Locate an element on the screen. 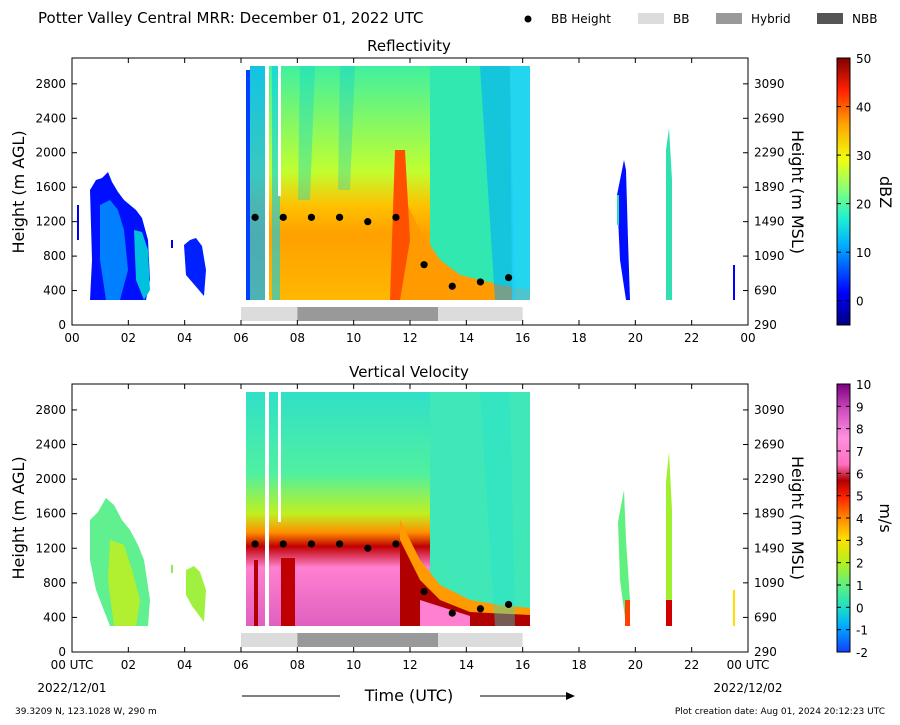 The image size is (900, 725). reflectivity-y-right-tick-label: 3090 is located at coordinates (769, 84).